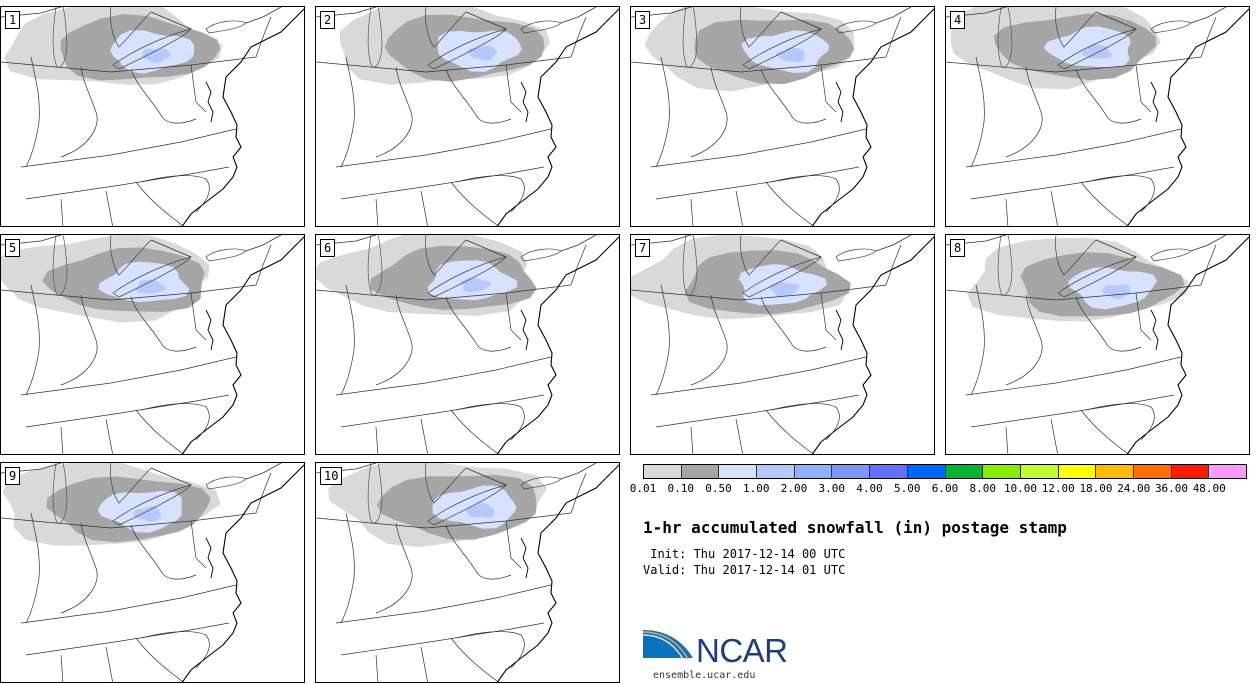 This screenshot has height=684, width=1260. I want to click on colorbar-tick-label: 10.00, so click(1020, 488).